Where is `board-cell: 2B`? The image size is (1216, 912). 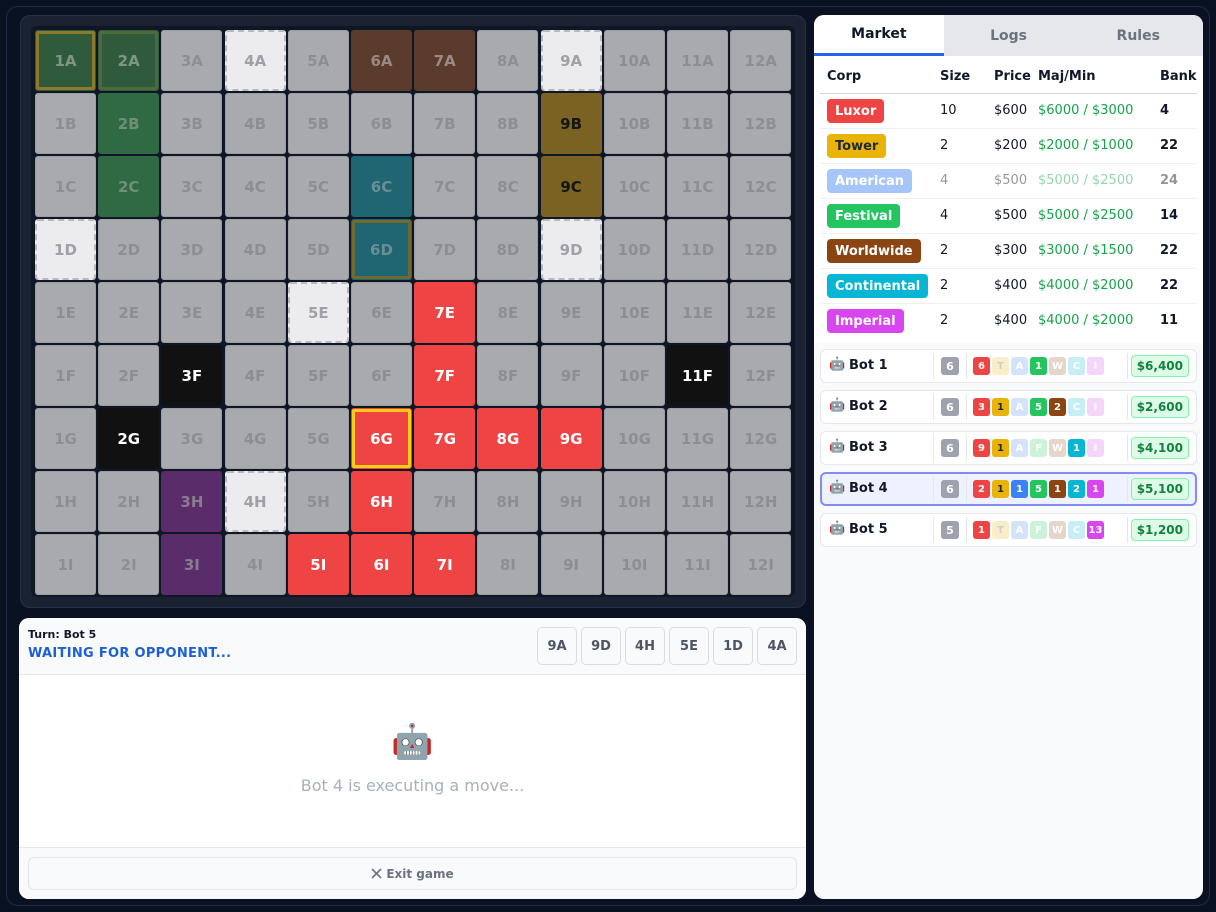 board-cell: 2B is located at coordinates (129, 123).